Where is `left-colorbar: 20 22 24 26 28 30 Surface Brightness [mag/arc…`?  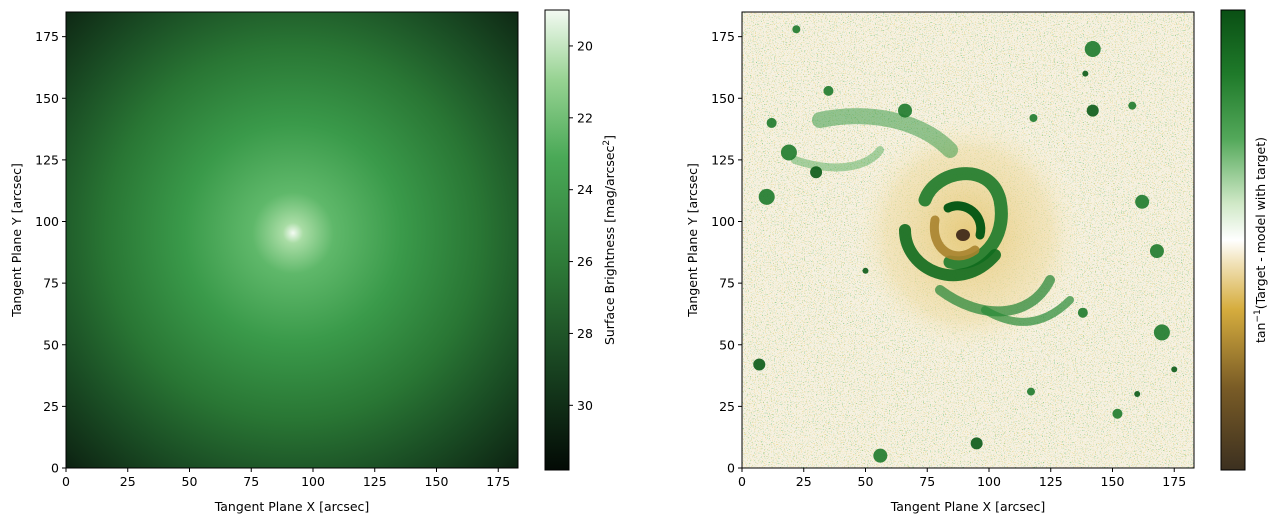 left-colorbar: 20 22 24 26 28 30 Surface Brightness [mag/arc… is located at coordinates (580, 240).